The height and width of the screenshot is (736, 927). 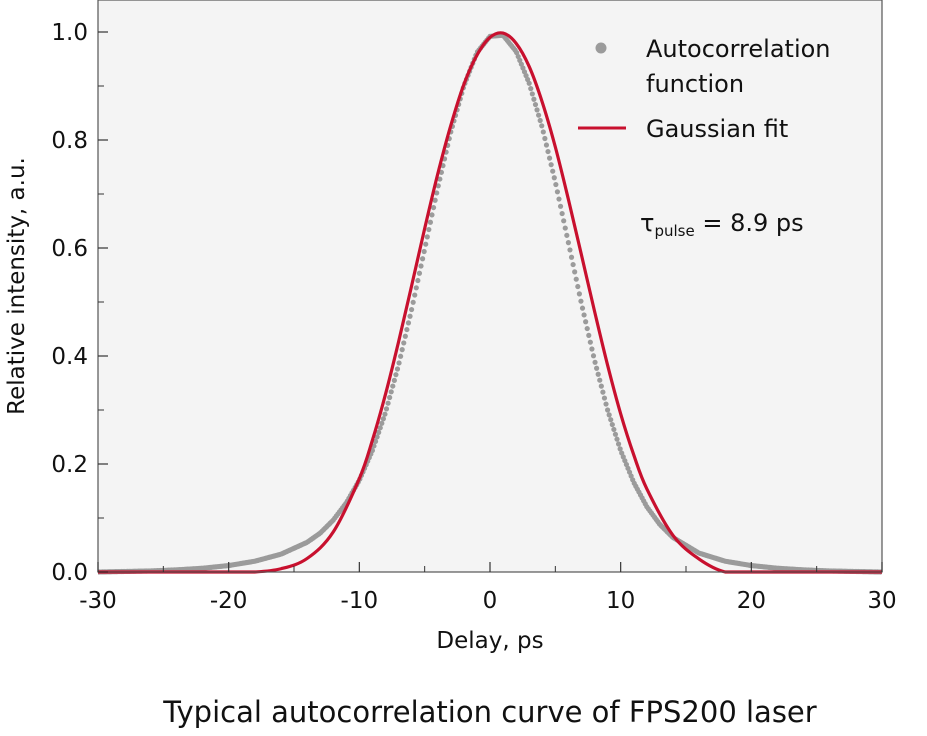 I want to click on annotation-symbol: τ, so click(x=647, y=223).